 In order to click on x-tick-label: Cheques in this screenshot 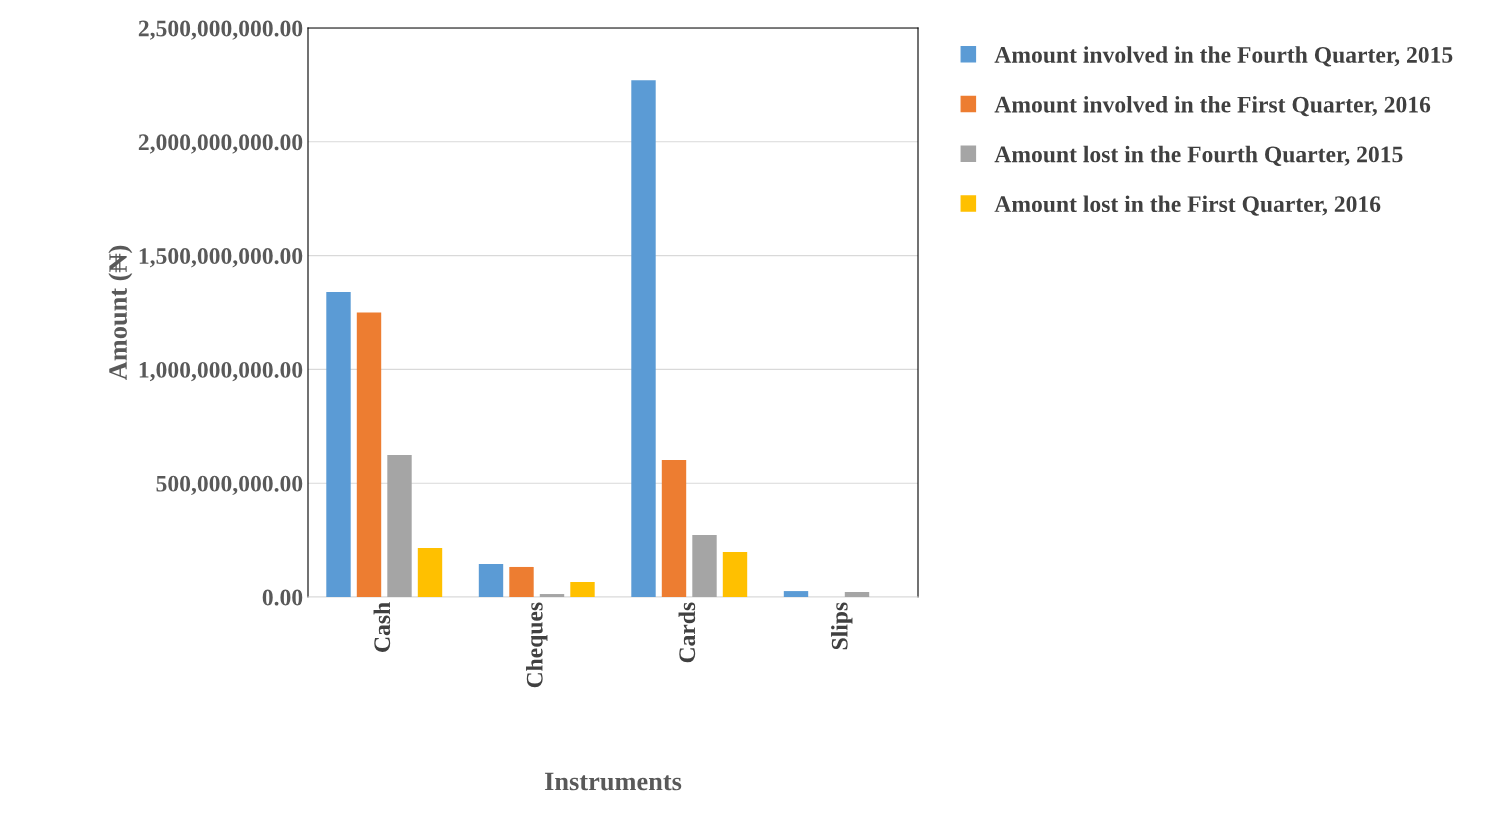, I will do `click(537, 645)`.